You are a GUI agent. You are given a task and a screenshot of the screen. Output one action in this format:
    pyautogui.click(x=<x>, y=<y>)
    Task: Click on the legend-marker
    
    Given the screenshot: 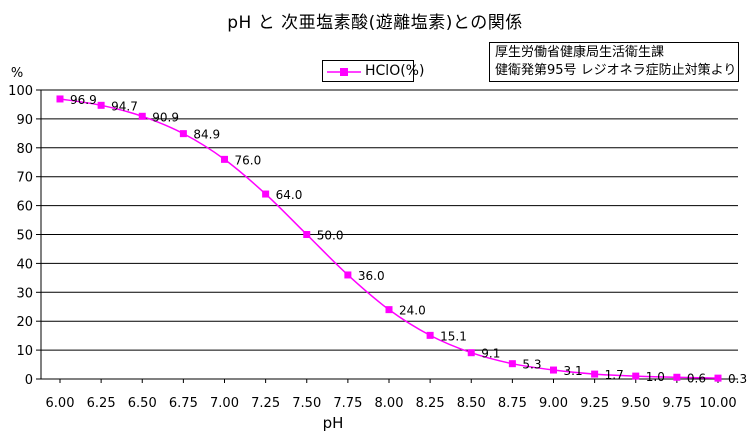 What is the action you would take?
    pyautogui.click(x=344, y=72)
    